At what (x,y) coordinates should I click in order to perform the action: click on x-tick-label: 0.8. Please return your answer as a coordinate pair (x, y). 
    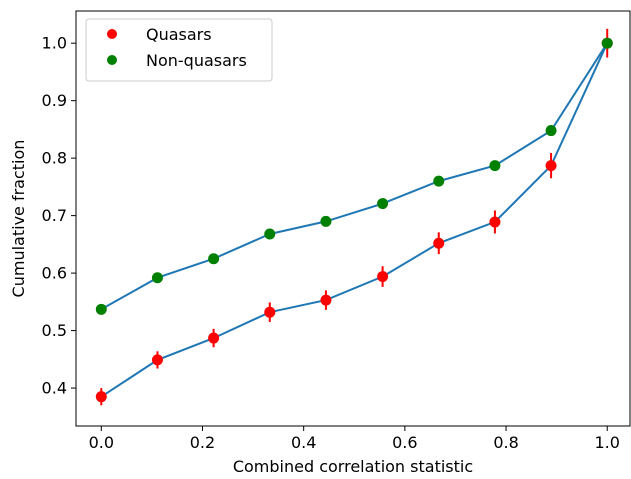
    Looking at the image, I should click on (505, 442).